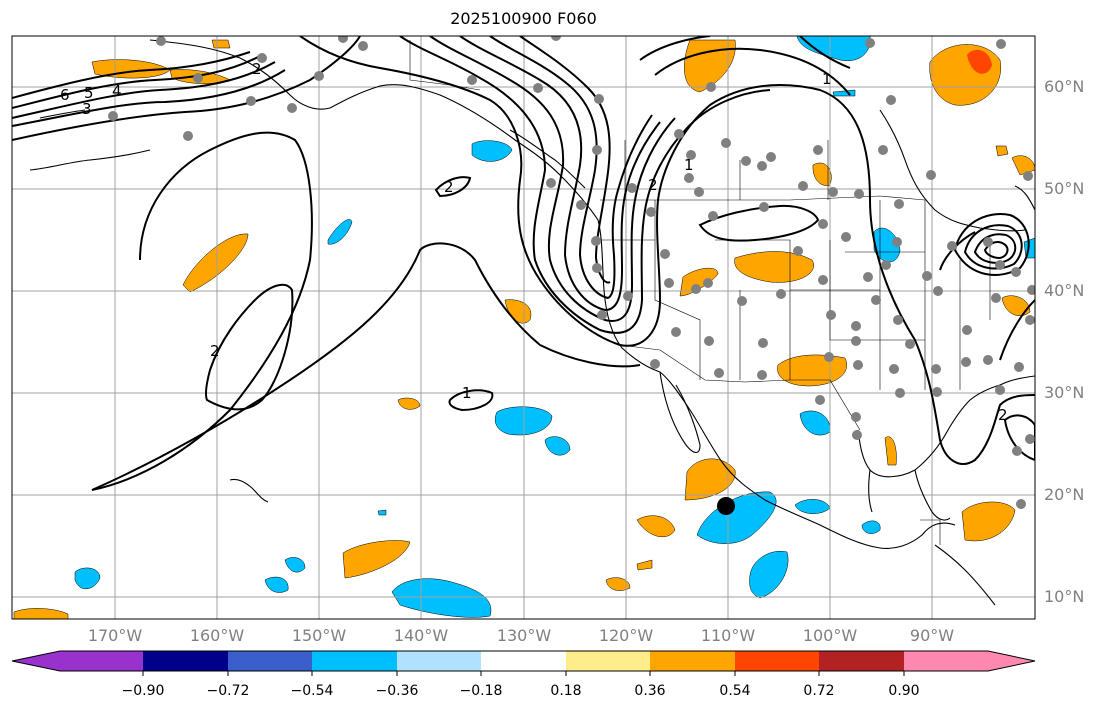 The image size is (1105, 712). I want to click on colorbar-tick-label: 0.90, so click(904, 691).